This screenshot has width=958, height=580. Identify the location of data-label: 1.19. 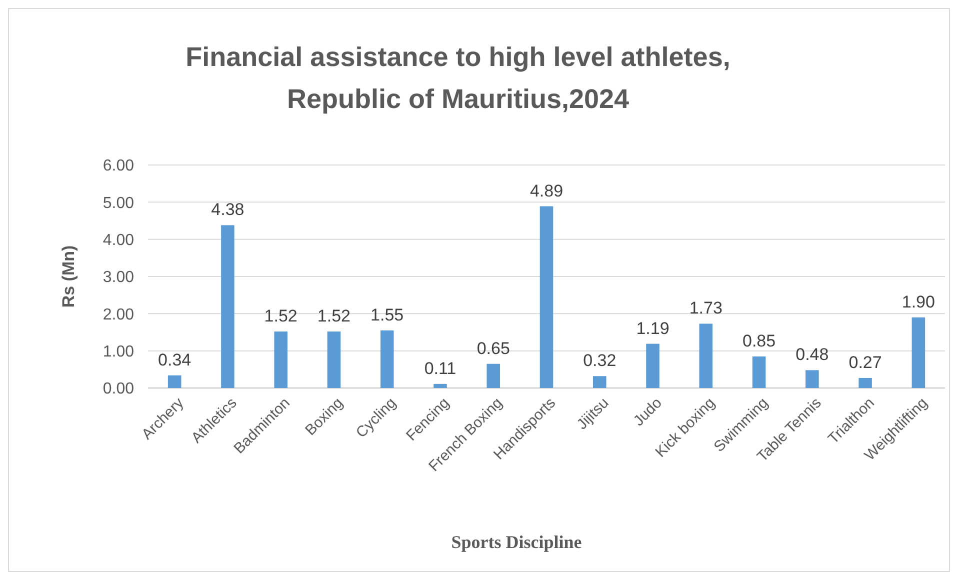
(653, 328).